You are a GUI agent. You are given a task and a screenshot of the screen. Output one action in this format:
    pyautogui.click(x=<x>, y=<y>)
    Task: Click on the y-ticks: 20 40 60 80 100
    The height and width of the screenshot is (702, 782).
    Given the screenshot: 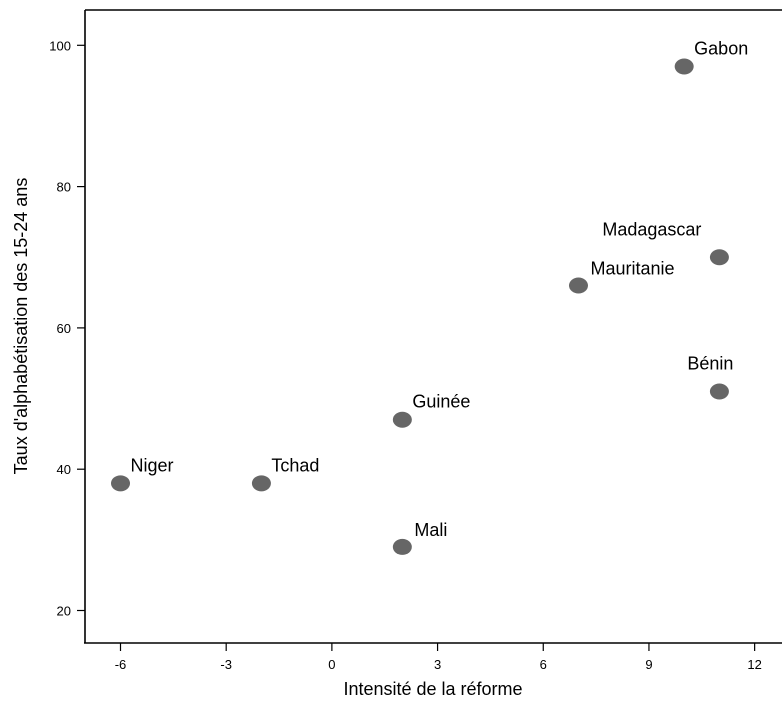 What is the action you would take?
    pyautogui.click(x=67, y=328)
    